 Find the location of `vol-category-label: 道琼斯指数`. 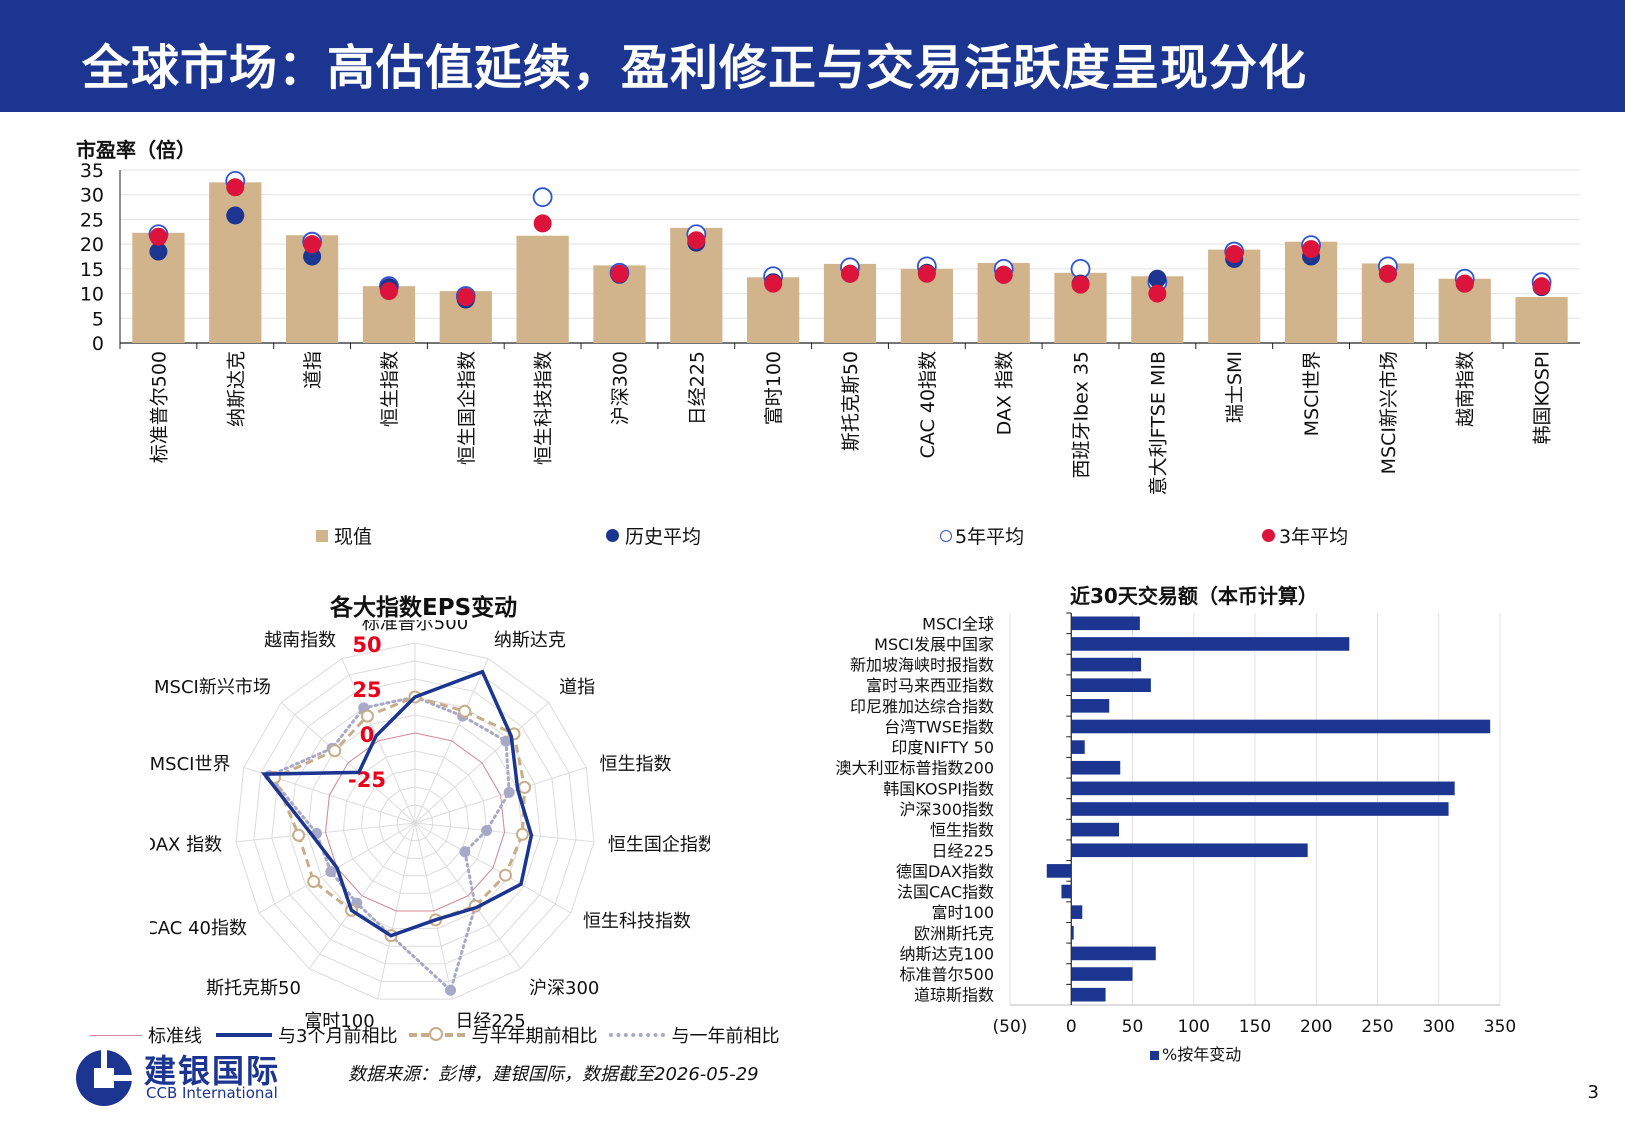

vol-category-label: 道琼斯指数 is located at coordinates (954, 995).